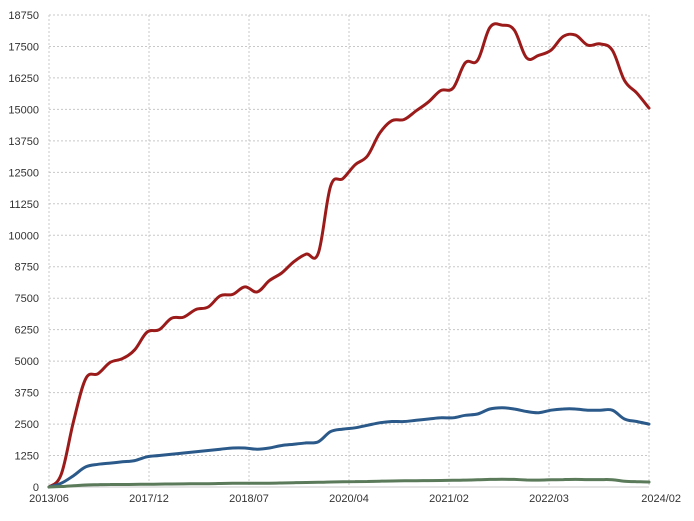 This screenshot has height=521, width=694. What do you see at coordinates (27, 425) in the screenshot?
I see `y-tick-label: 2500` at bounding box center [27, 425].